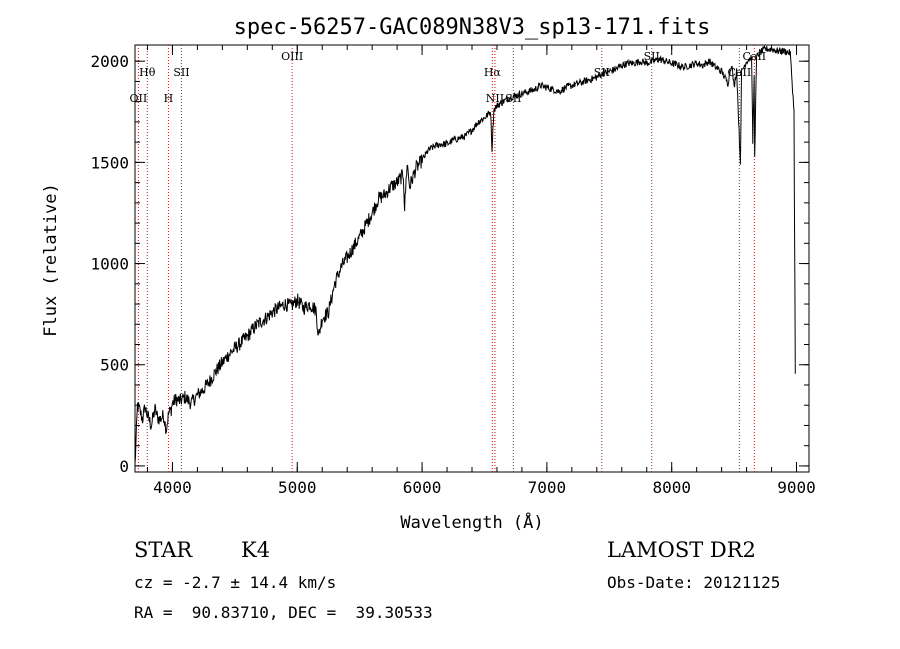 This screenshot has width=900, height=649. Describe the element at coordinates (472, 27) in the screenshot. I see `chart-title: spec-56257-GAC089N38V3_sp13-171.fits` at that location.